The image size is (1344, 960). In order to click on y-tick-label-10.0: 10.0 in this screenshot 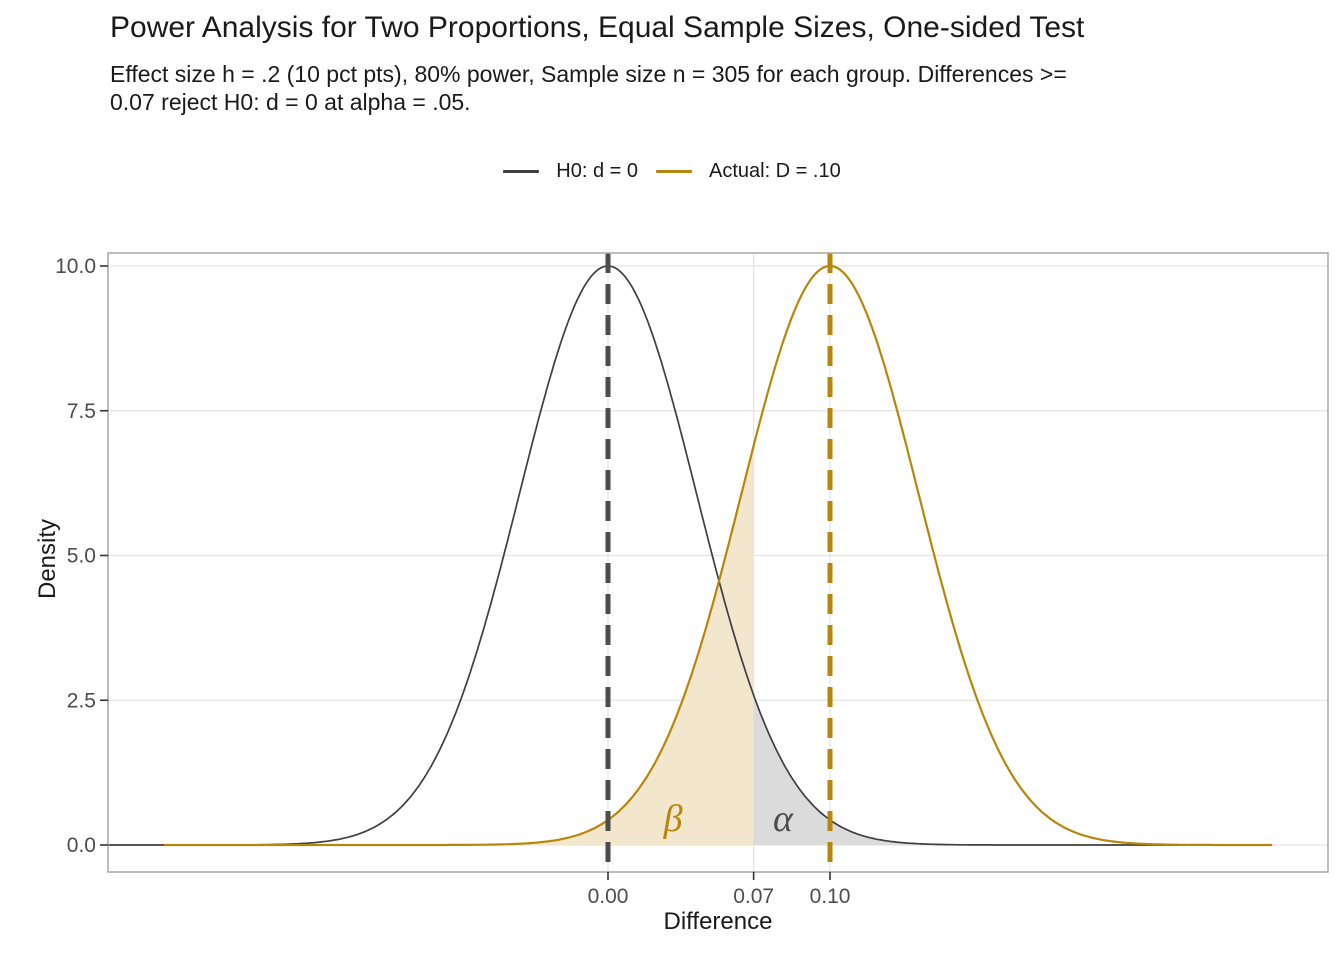, I will do `click(75, 266)`.